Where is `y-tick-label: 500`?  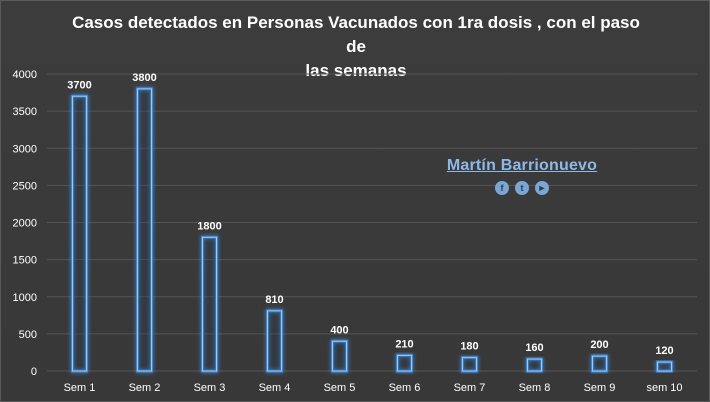
y-tick-label: 500 is located at coordinates (28, 335).